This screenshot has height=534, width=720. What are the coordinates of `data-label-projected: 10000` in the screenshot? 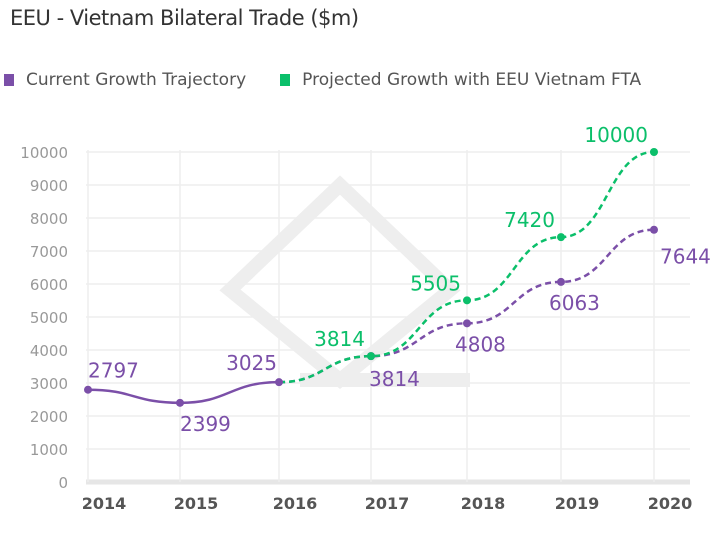 It's located at (616, 135).